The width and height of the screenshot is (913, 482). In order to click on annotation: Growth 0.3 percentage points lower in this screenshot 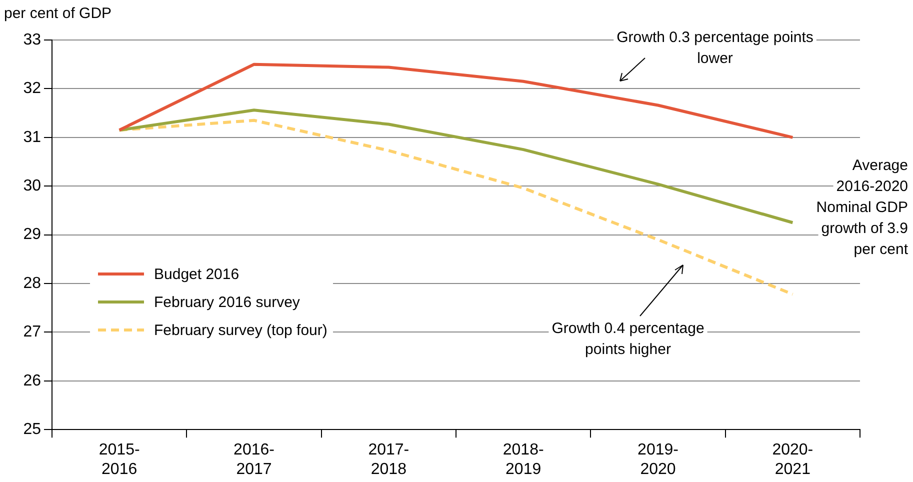, I will do `click(715, 48)`.